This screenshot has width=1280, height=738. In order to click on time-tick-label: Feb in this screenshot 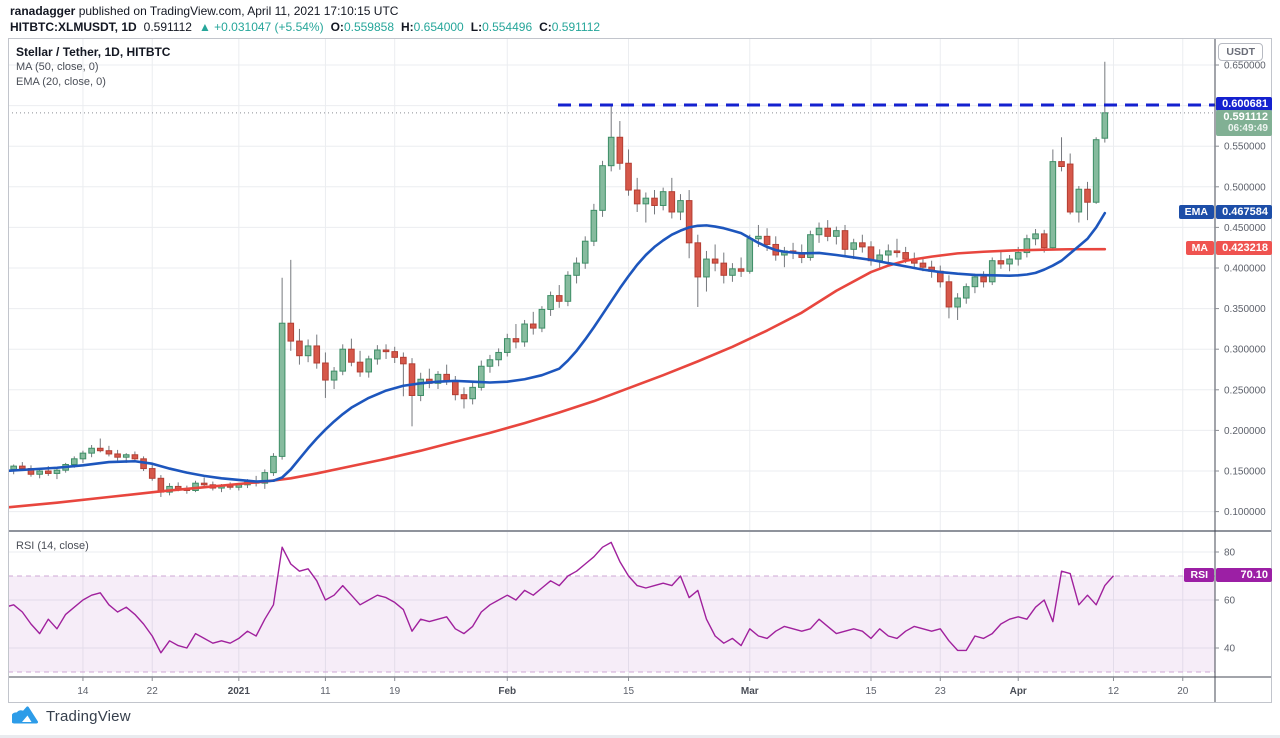, I will do `click(507, 691)`.